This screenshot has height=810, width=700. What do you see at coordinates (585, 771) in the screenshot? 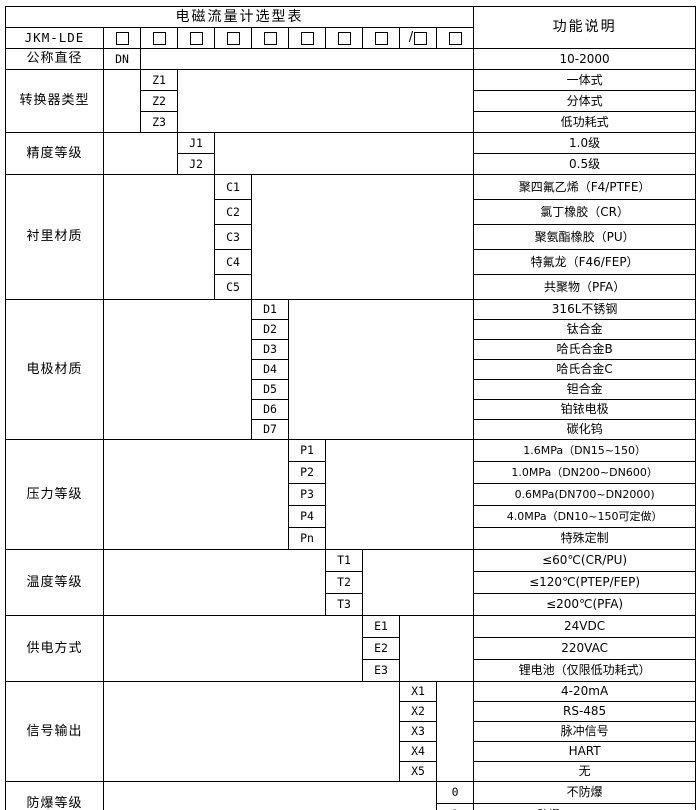
I see `desc-signal-5: 无` at bounding box center [585, 771].